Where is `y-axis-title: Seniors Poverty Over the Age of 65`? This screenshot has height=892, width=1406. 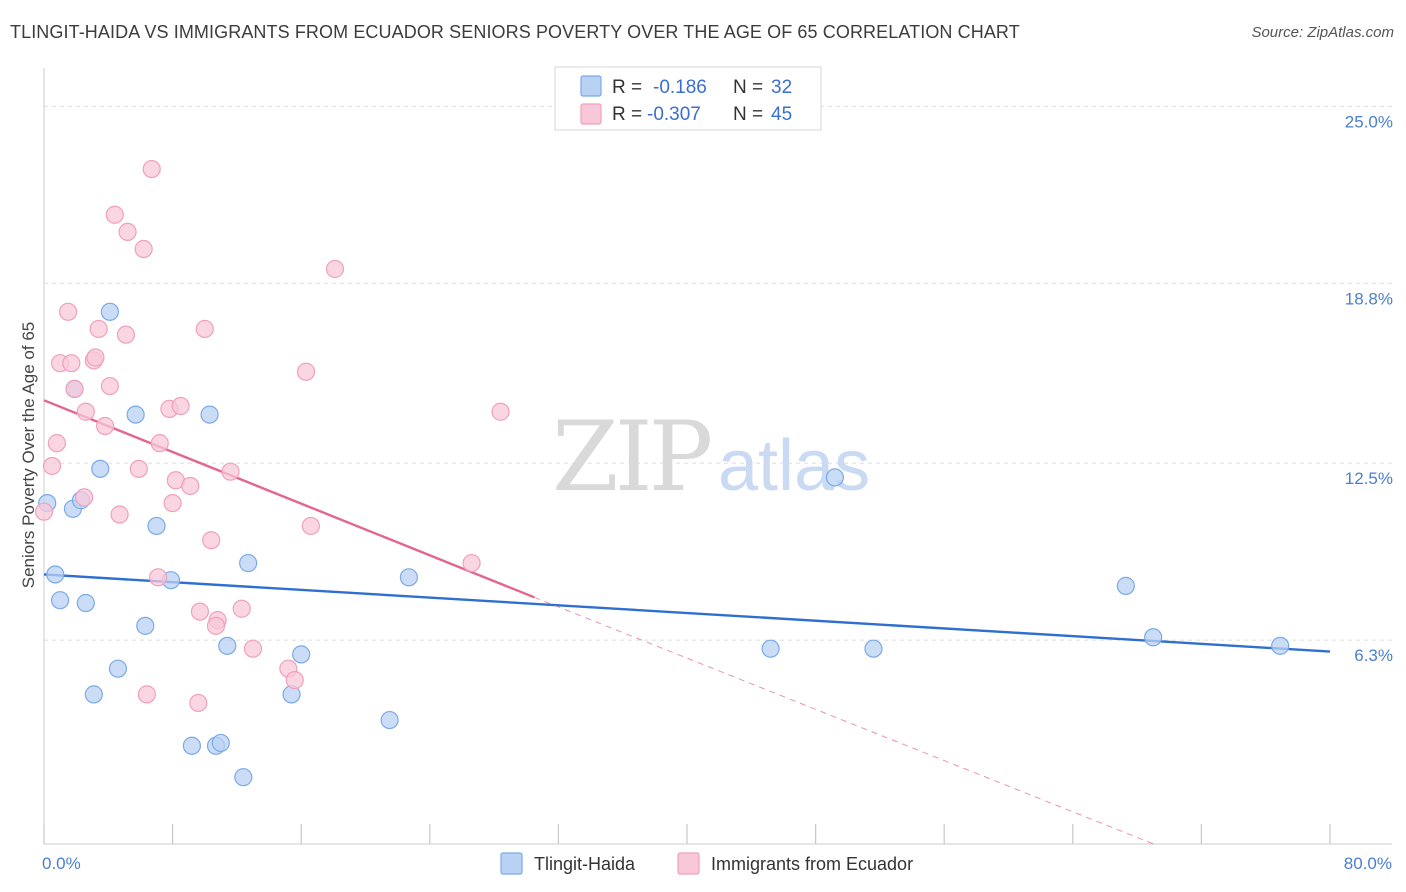 y-axis-title: Seniors Poverty Over the Age of 65 is located at coordinates (28, 455).